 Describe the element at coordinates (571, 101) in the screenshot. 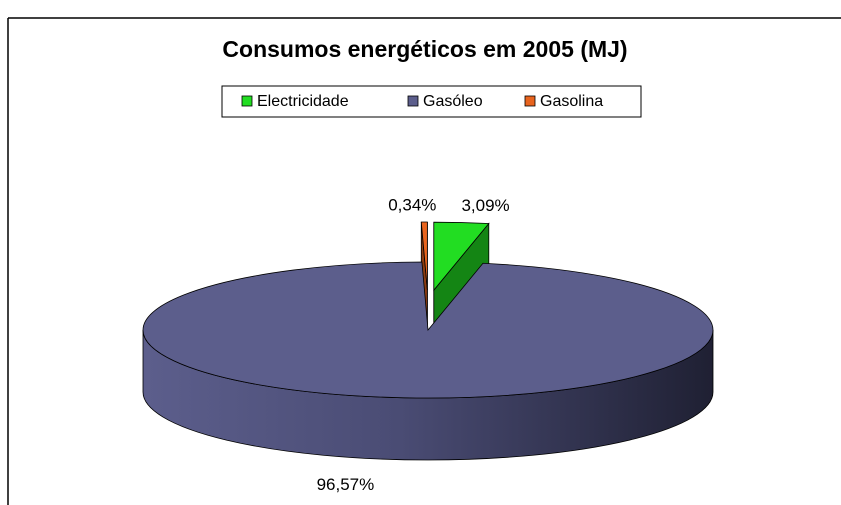

I see `legend-label: Gasolina` at that location.